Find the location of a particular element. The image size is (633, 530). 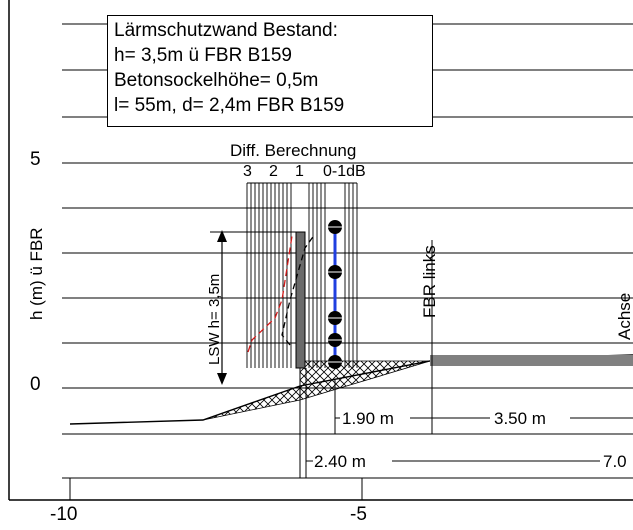

lsw-height-label: LSW h= 3,5m is located at coordinates (214, 319).